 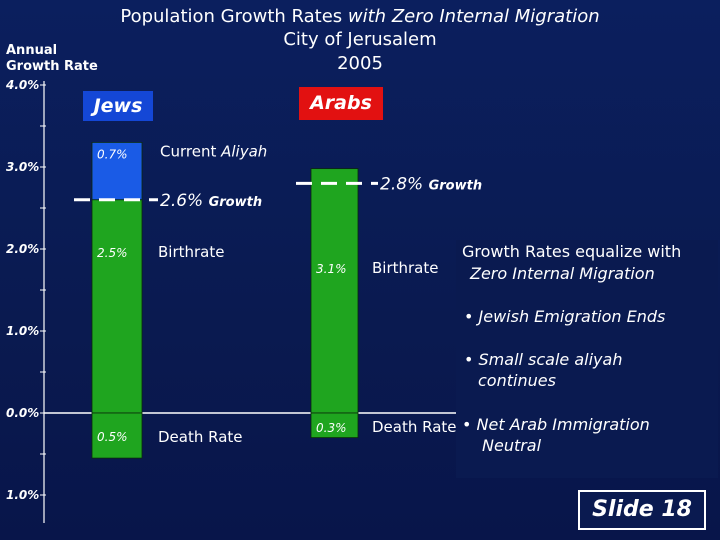 I want to click on bar-arabs-deathrate, so click(x=334, y=425).